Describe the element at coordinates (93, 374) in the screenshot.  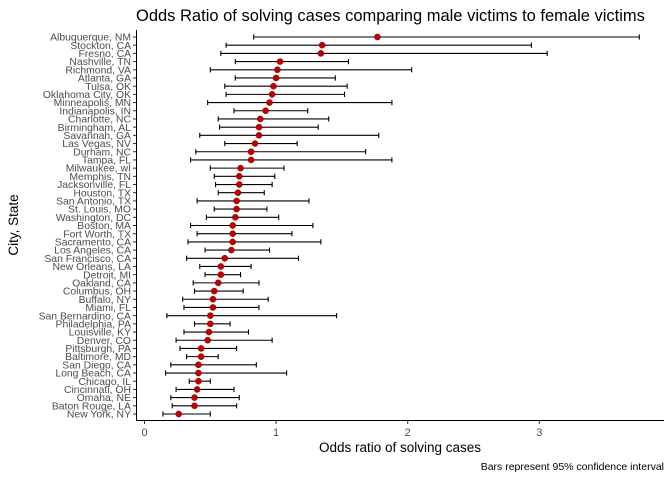
I see `y-tick-label: Long Beach, CA` at that location.